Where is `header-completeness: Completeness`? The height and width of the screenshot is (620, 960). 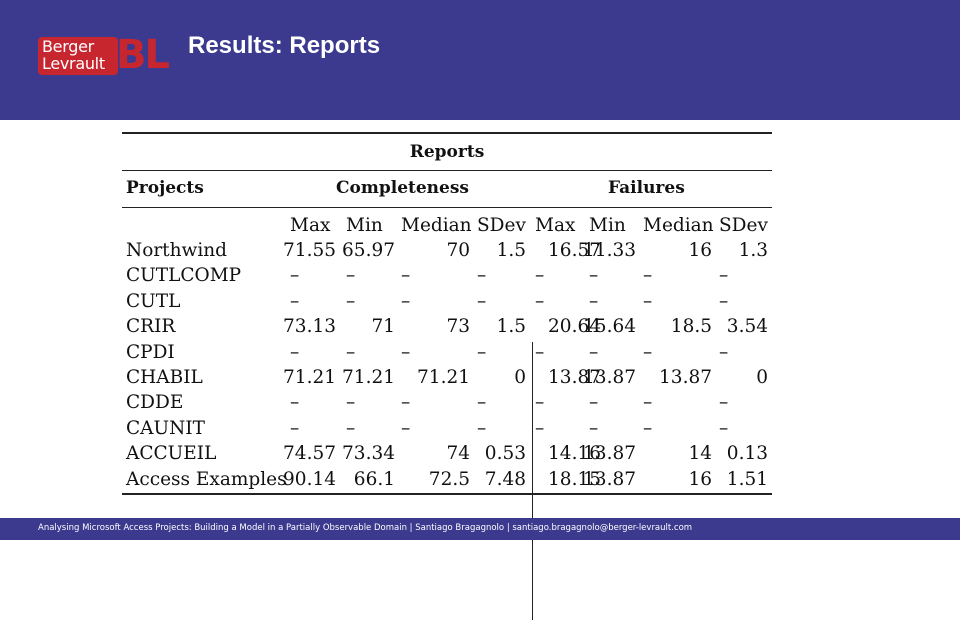
header-completeness: Completeness is located at coordinates (402, 188).